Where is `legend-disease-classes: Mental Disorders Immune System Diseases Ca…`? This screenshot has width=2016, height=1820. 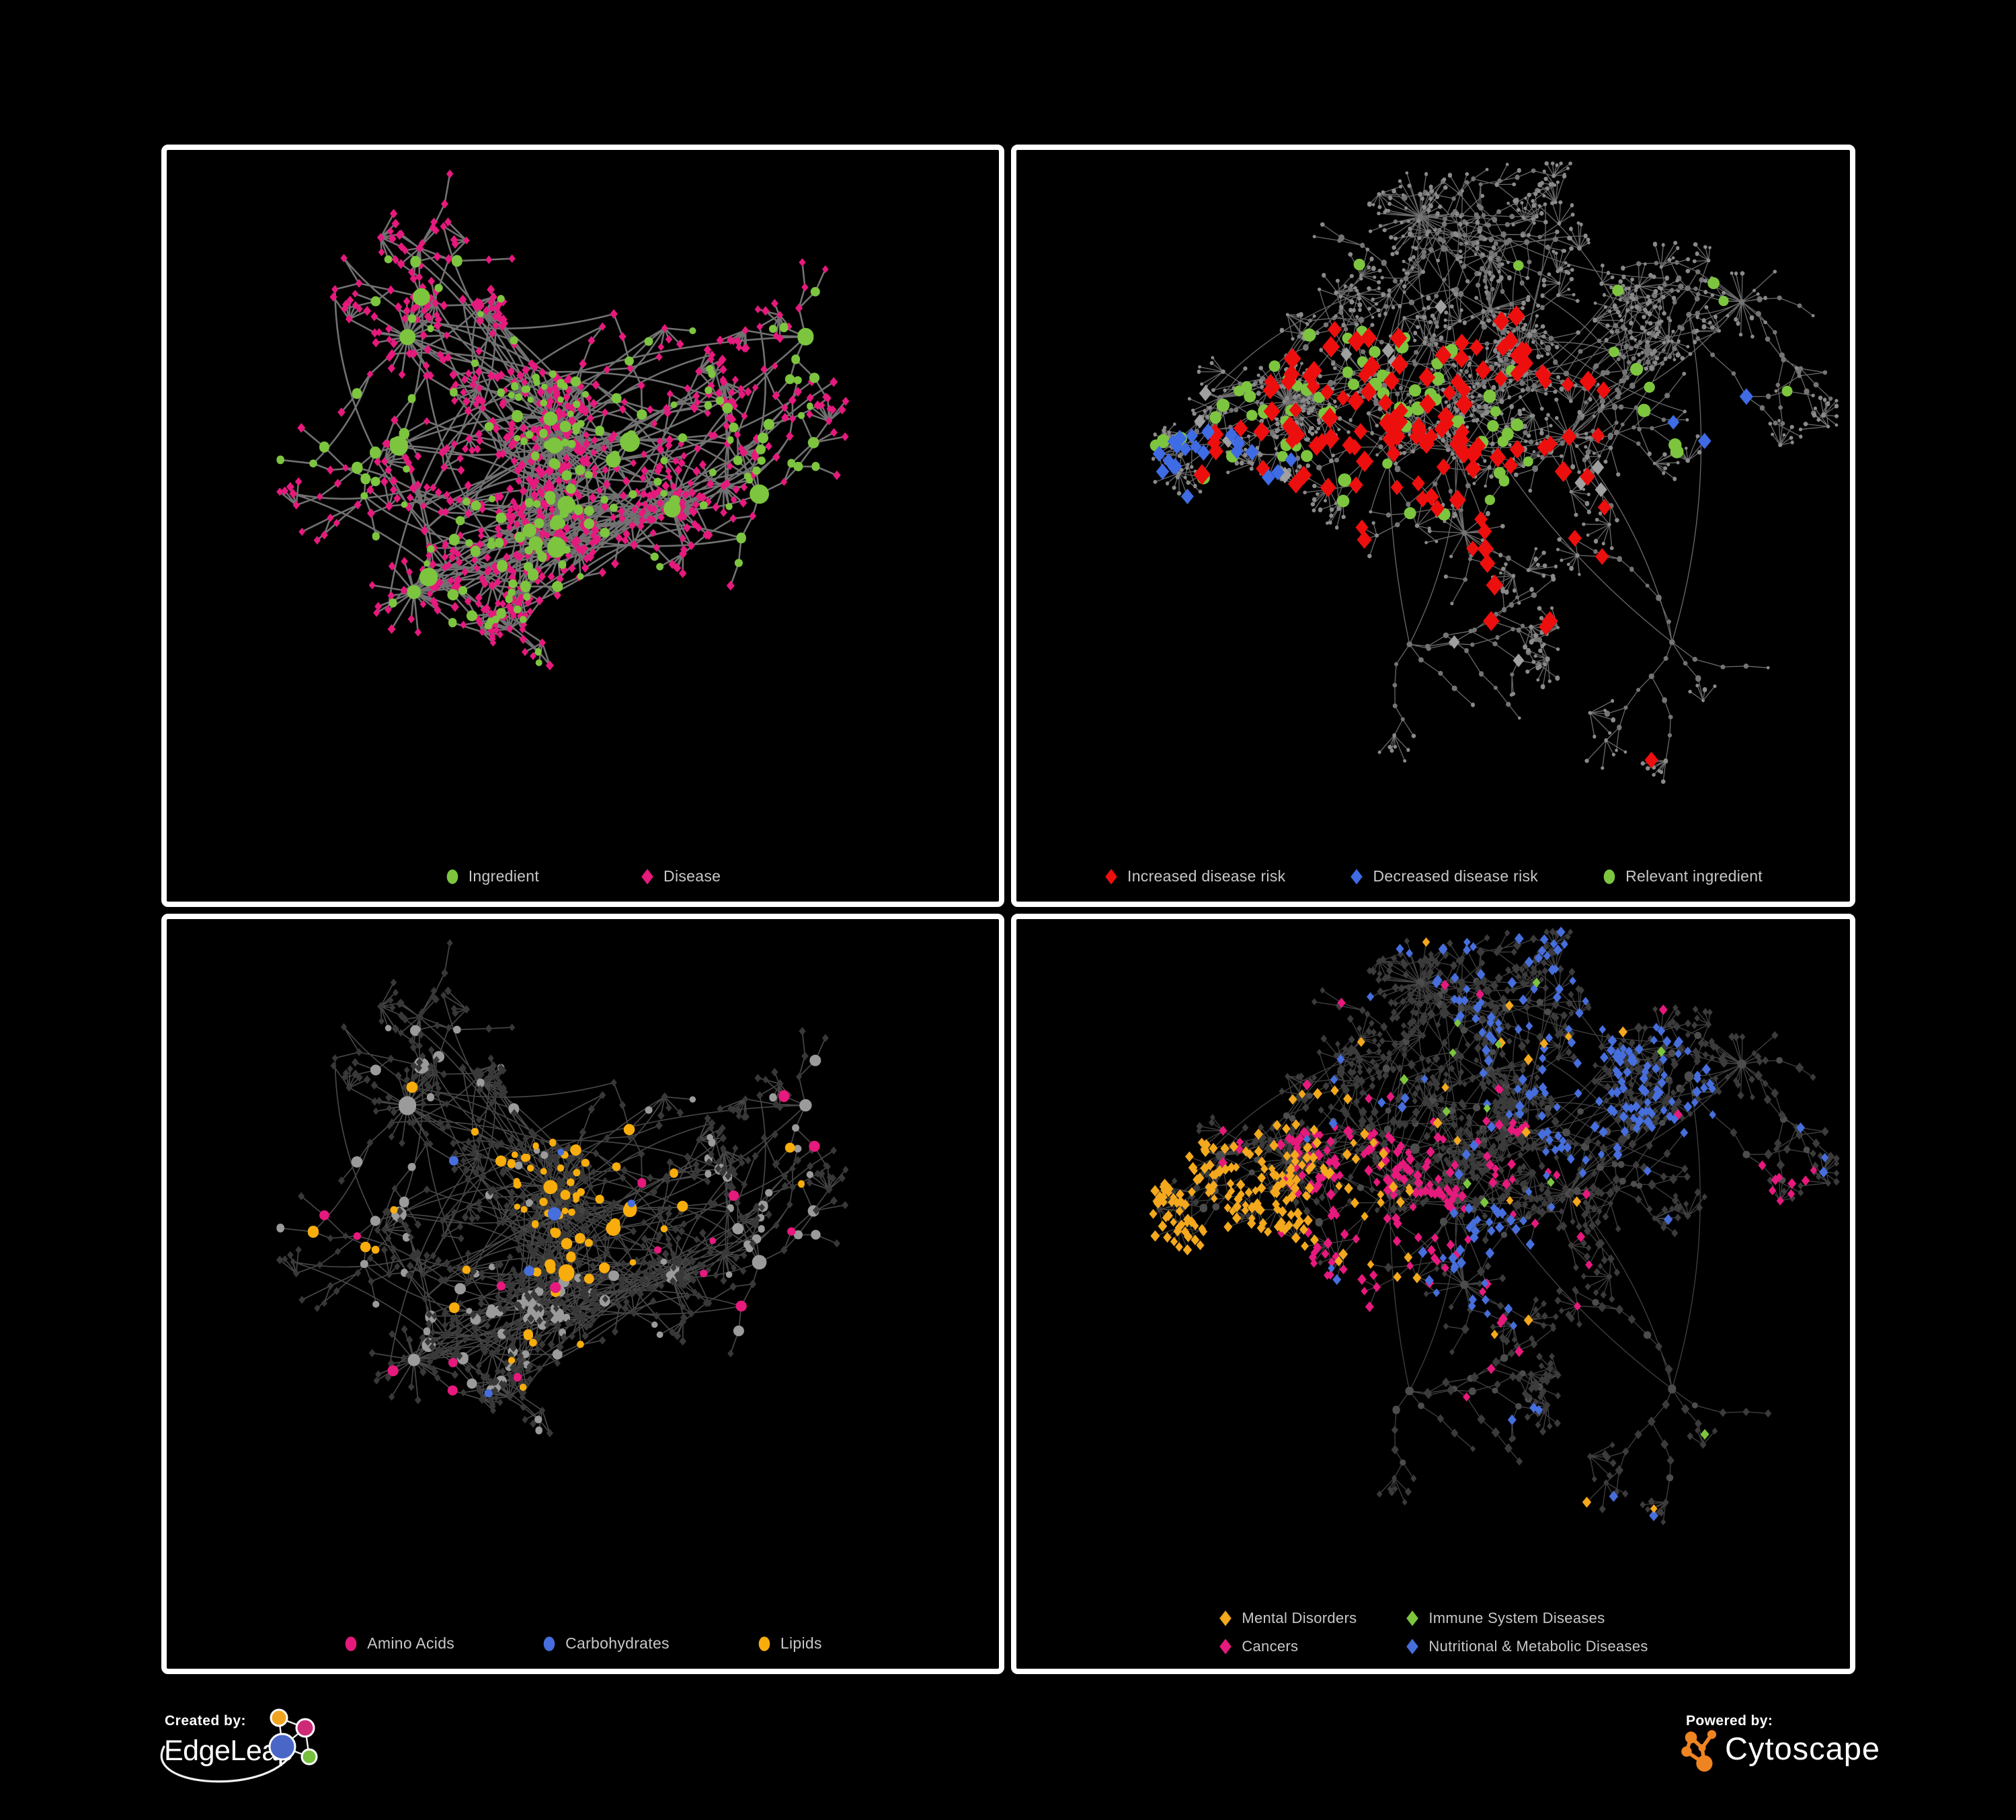
legend-disease-classes: Mental Disorders Immune System Diseases Ca… is located at coordinates (1433, 1632).